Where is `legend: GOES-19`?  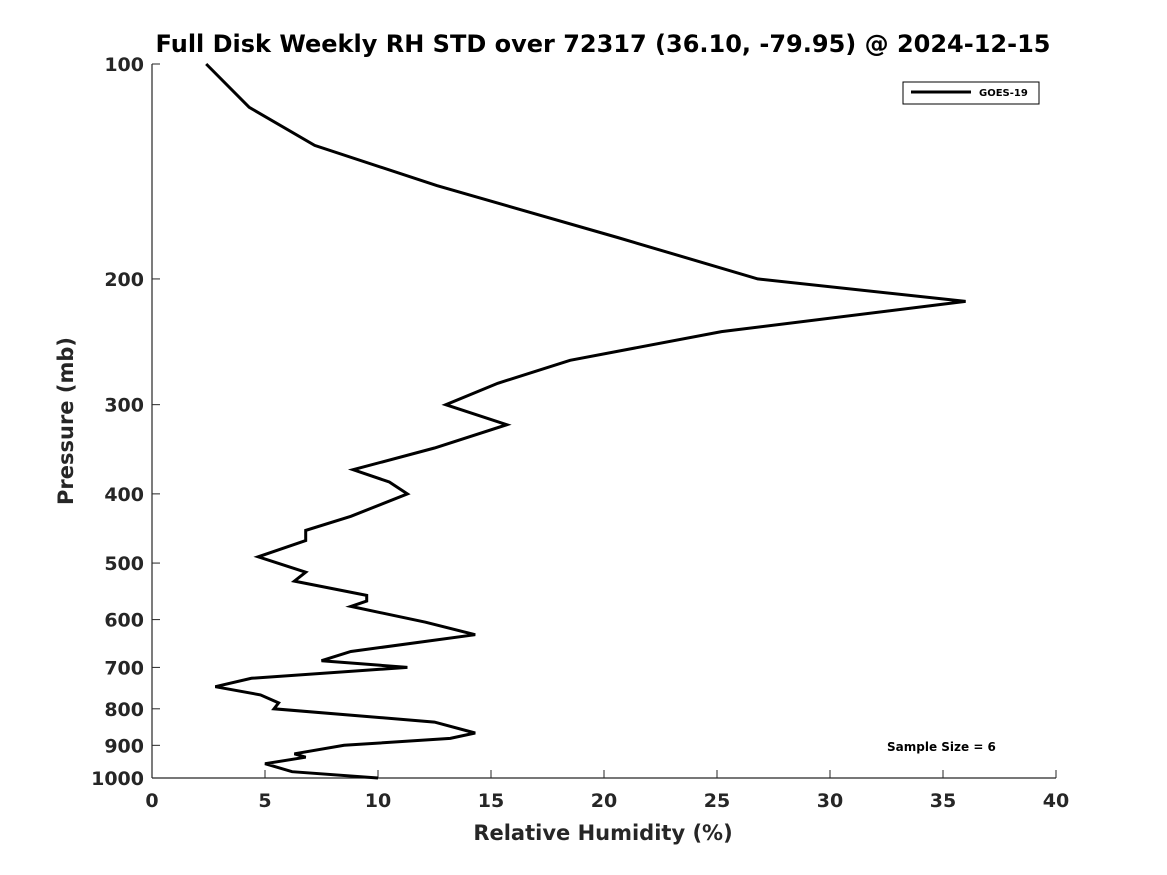
legend: GOES-19 is located at coordinates (971, 93).